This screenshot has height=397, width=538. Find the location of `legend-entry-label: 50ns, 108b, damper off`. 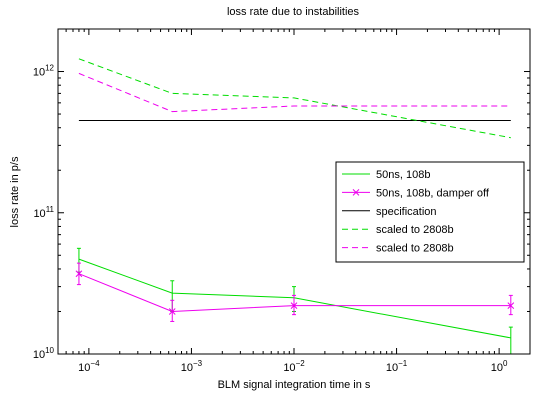

legend-entry-label: 50ns, 108b, damper off is located at coordinates (433, 193).